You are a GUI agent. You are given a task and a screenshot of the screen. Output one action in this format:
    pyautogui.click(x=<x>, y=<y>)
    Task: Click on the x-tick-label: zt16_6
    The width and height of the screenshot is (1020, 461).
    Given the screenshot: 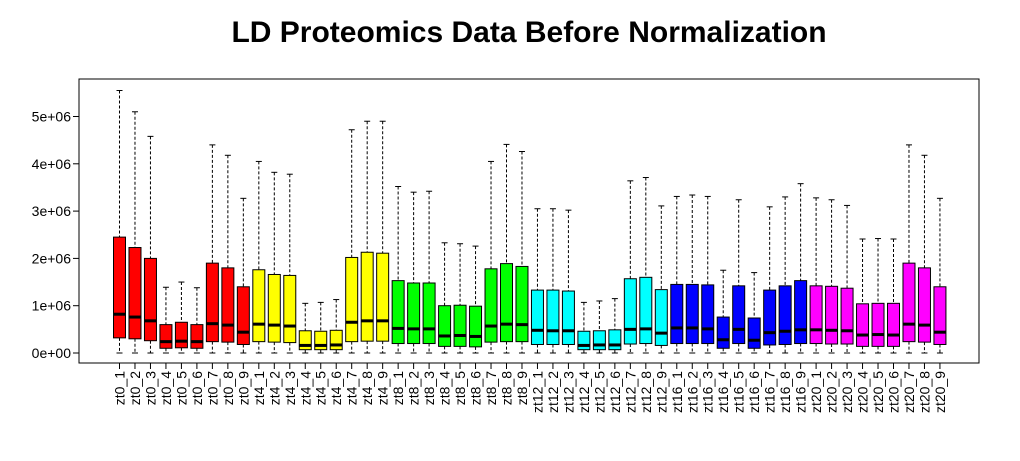 What is the action you would take?
    pyautogui.click(x=754, y=392)
    